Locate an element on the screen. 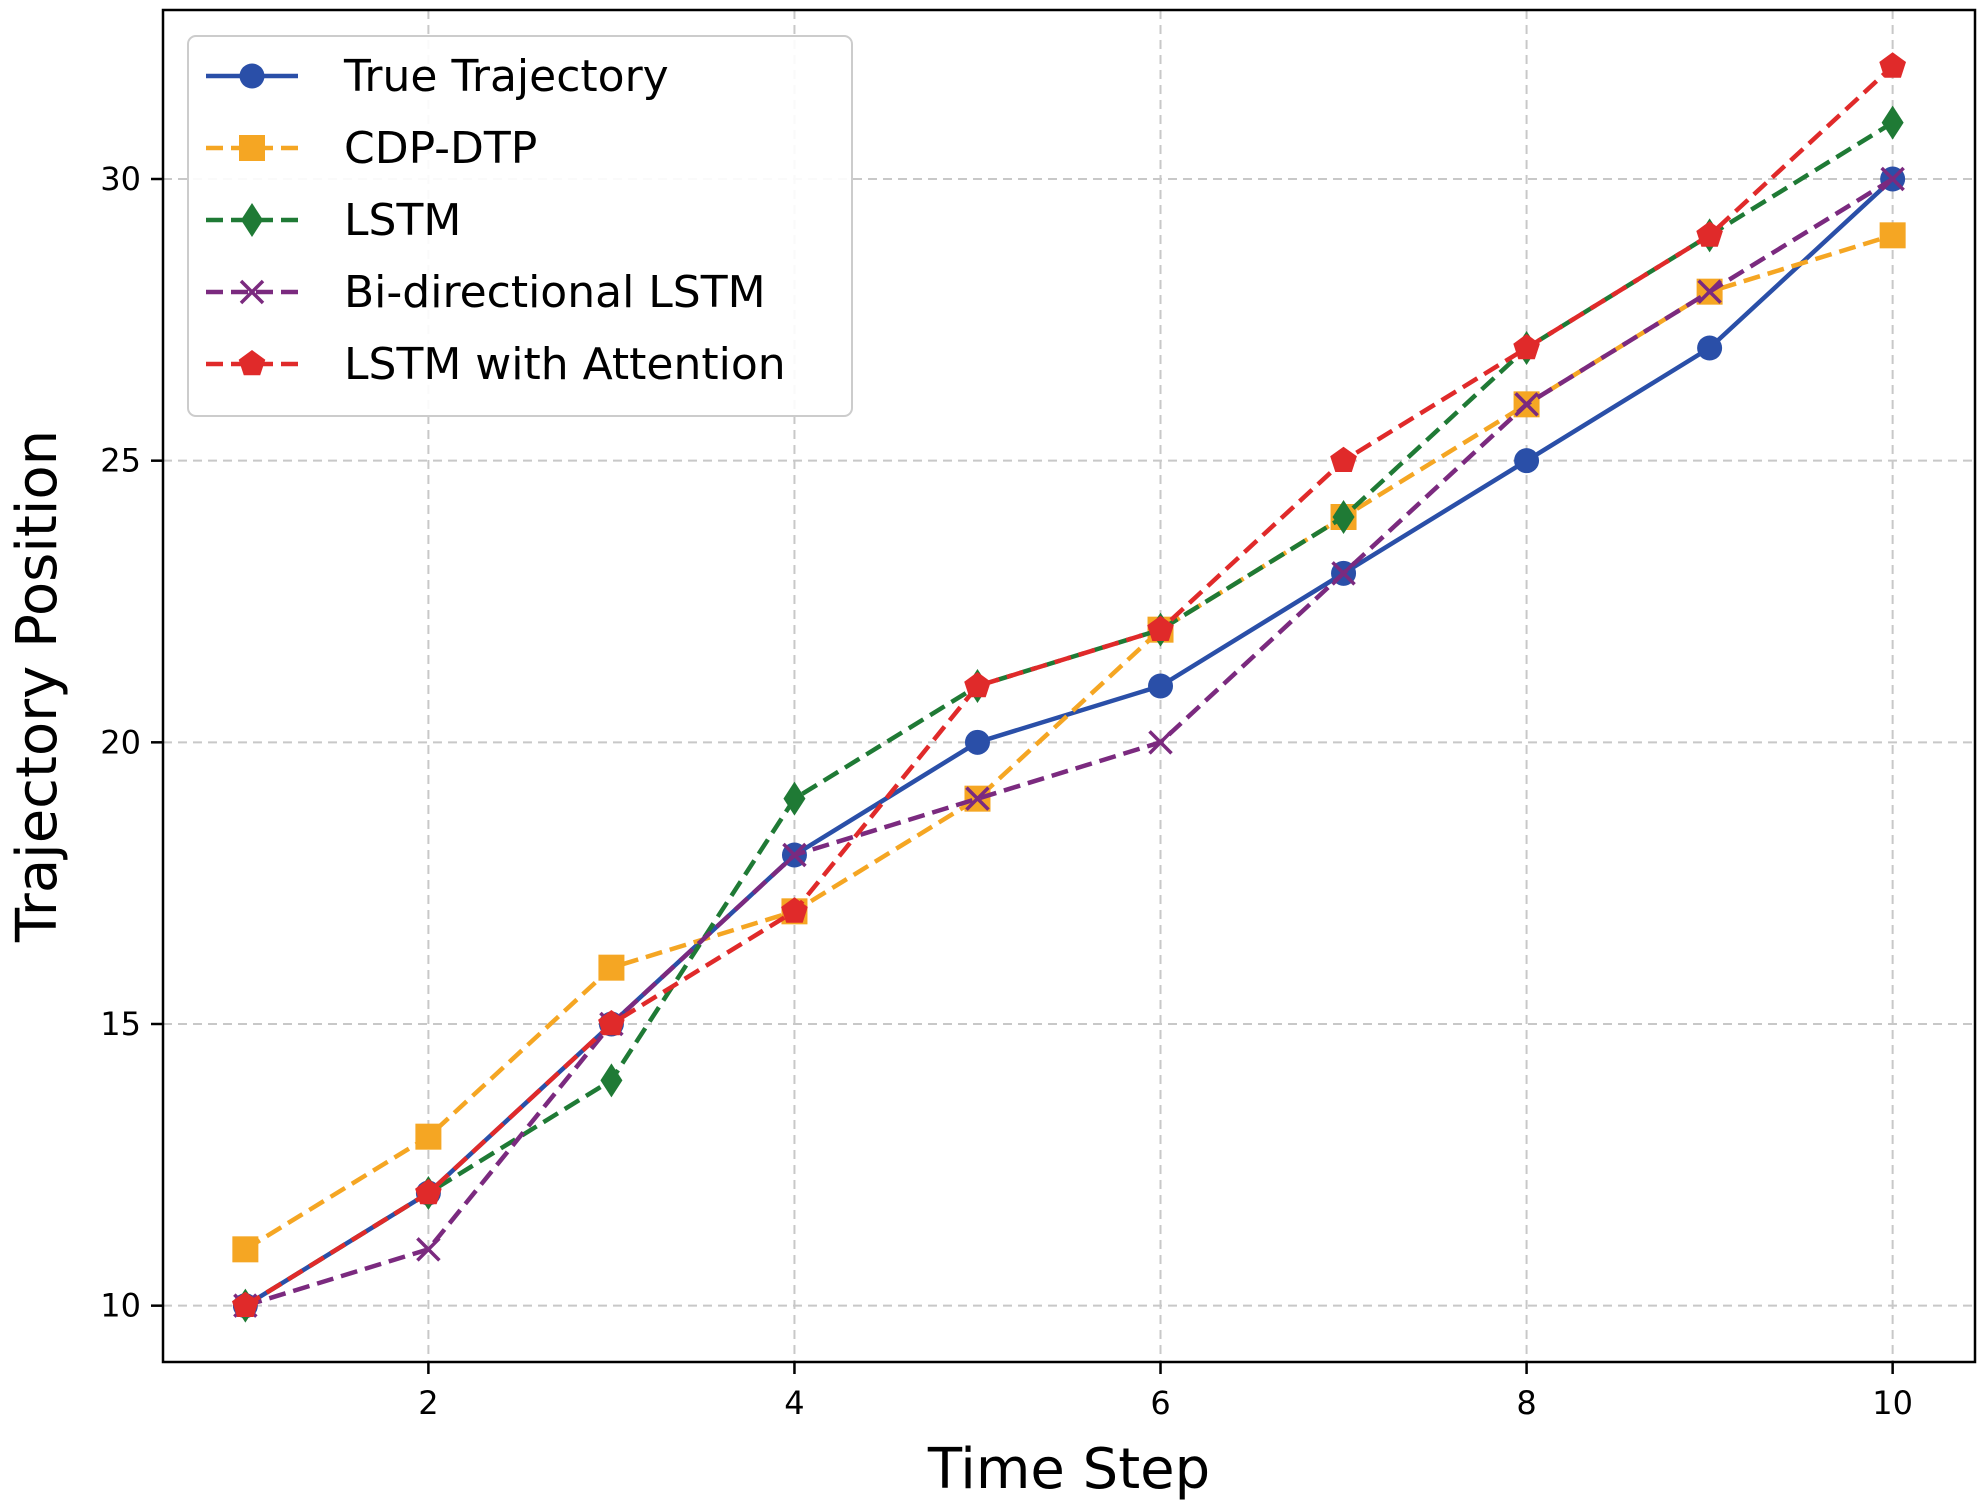  y-tick-label: 20 is located at coordinates (120, 742).